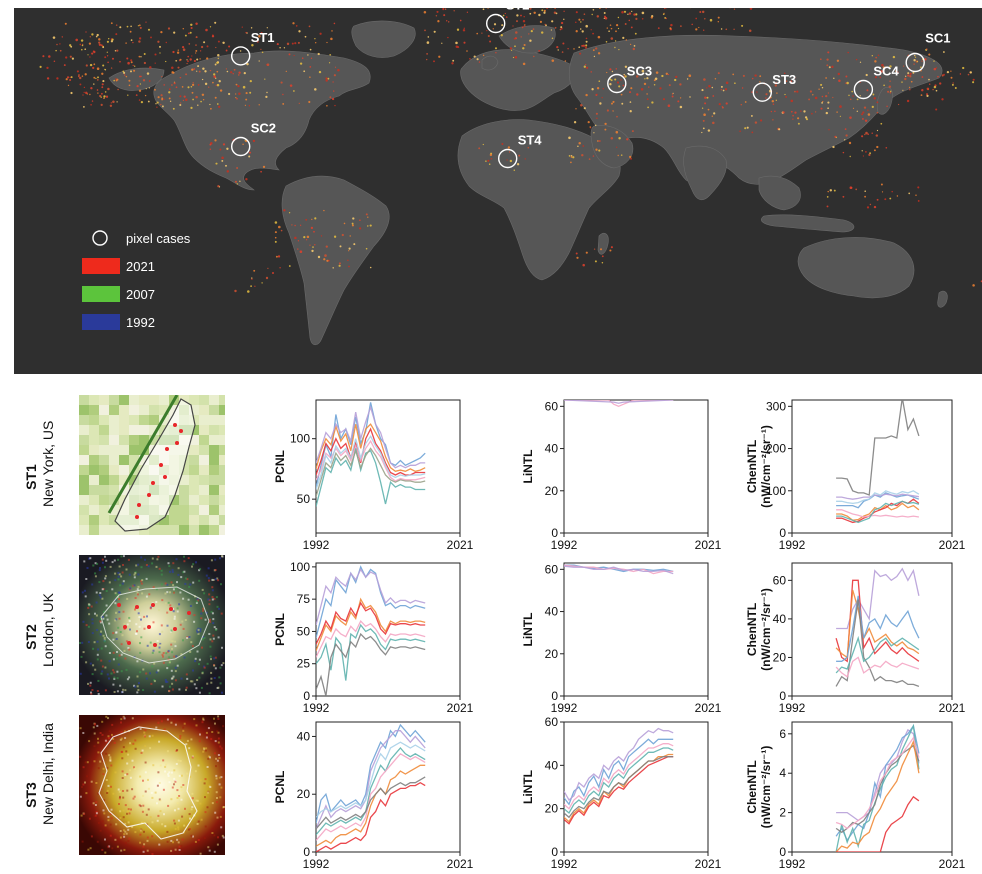 The width and height of the screenshot is (982, 874). Describe the element at coordinates (40, 464) in the screenshot. I see `row-label-st1: ST1 New York, US` at that location.